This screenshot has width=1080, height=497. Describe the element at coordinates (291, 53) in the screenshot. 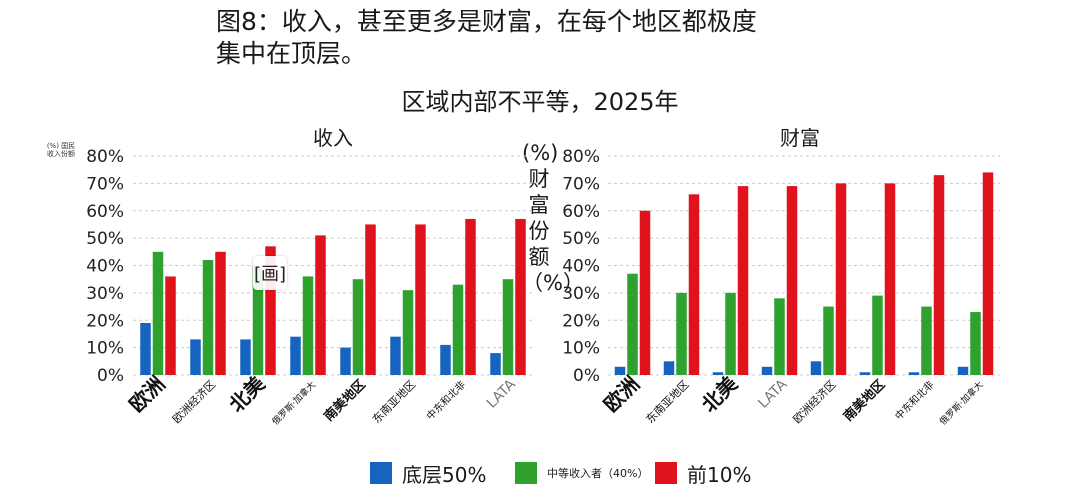

I see `headline-line-2: 集中在顶层。` at that location.